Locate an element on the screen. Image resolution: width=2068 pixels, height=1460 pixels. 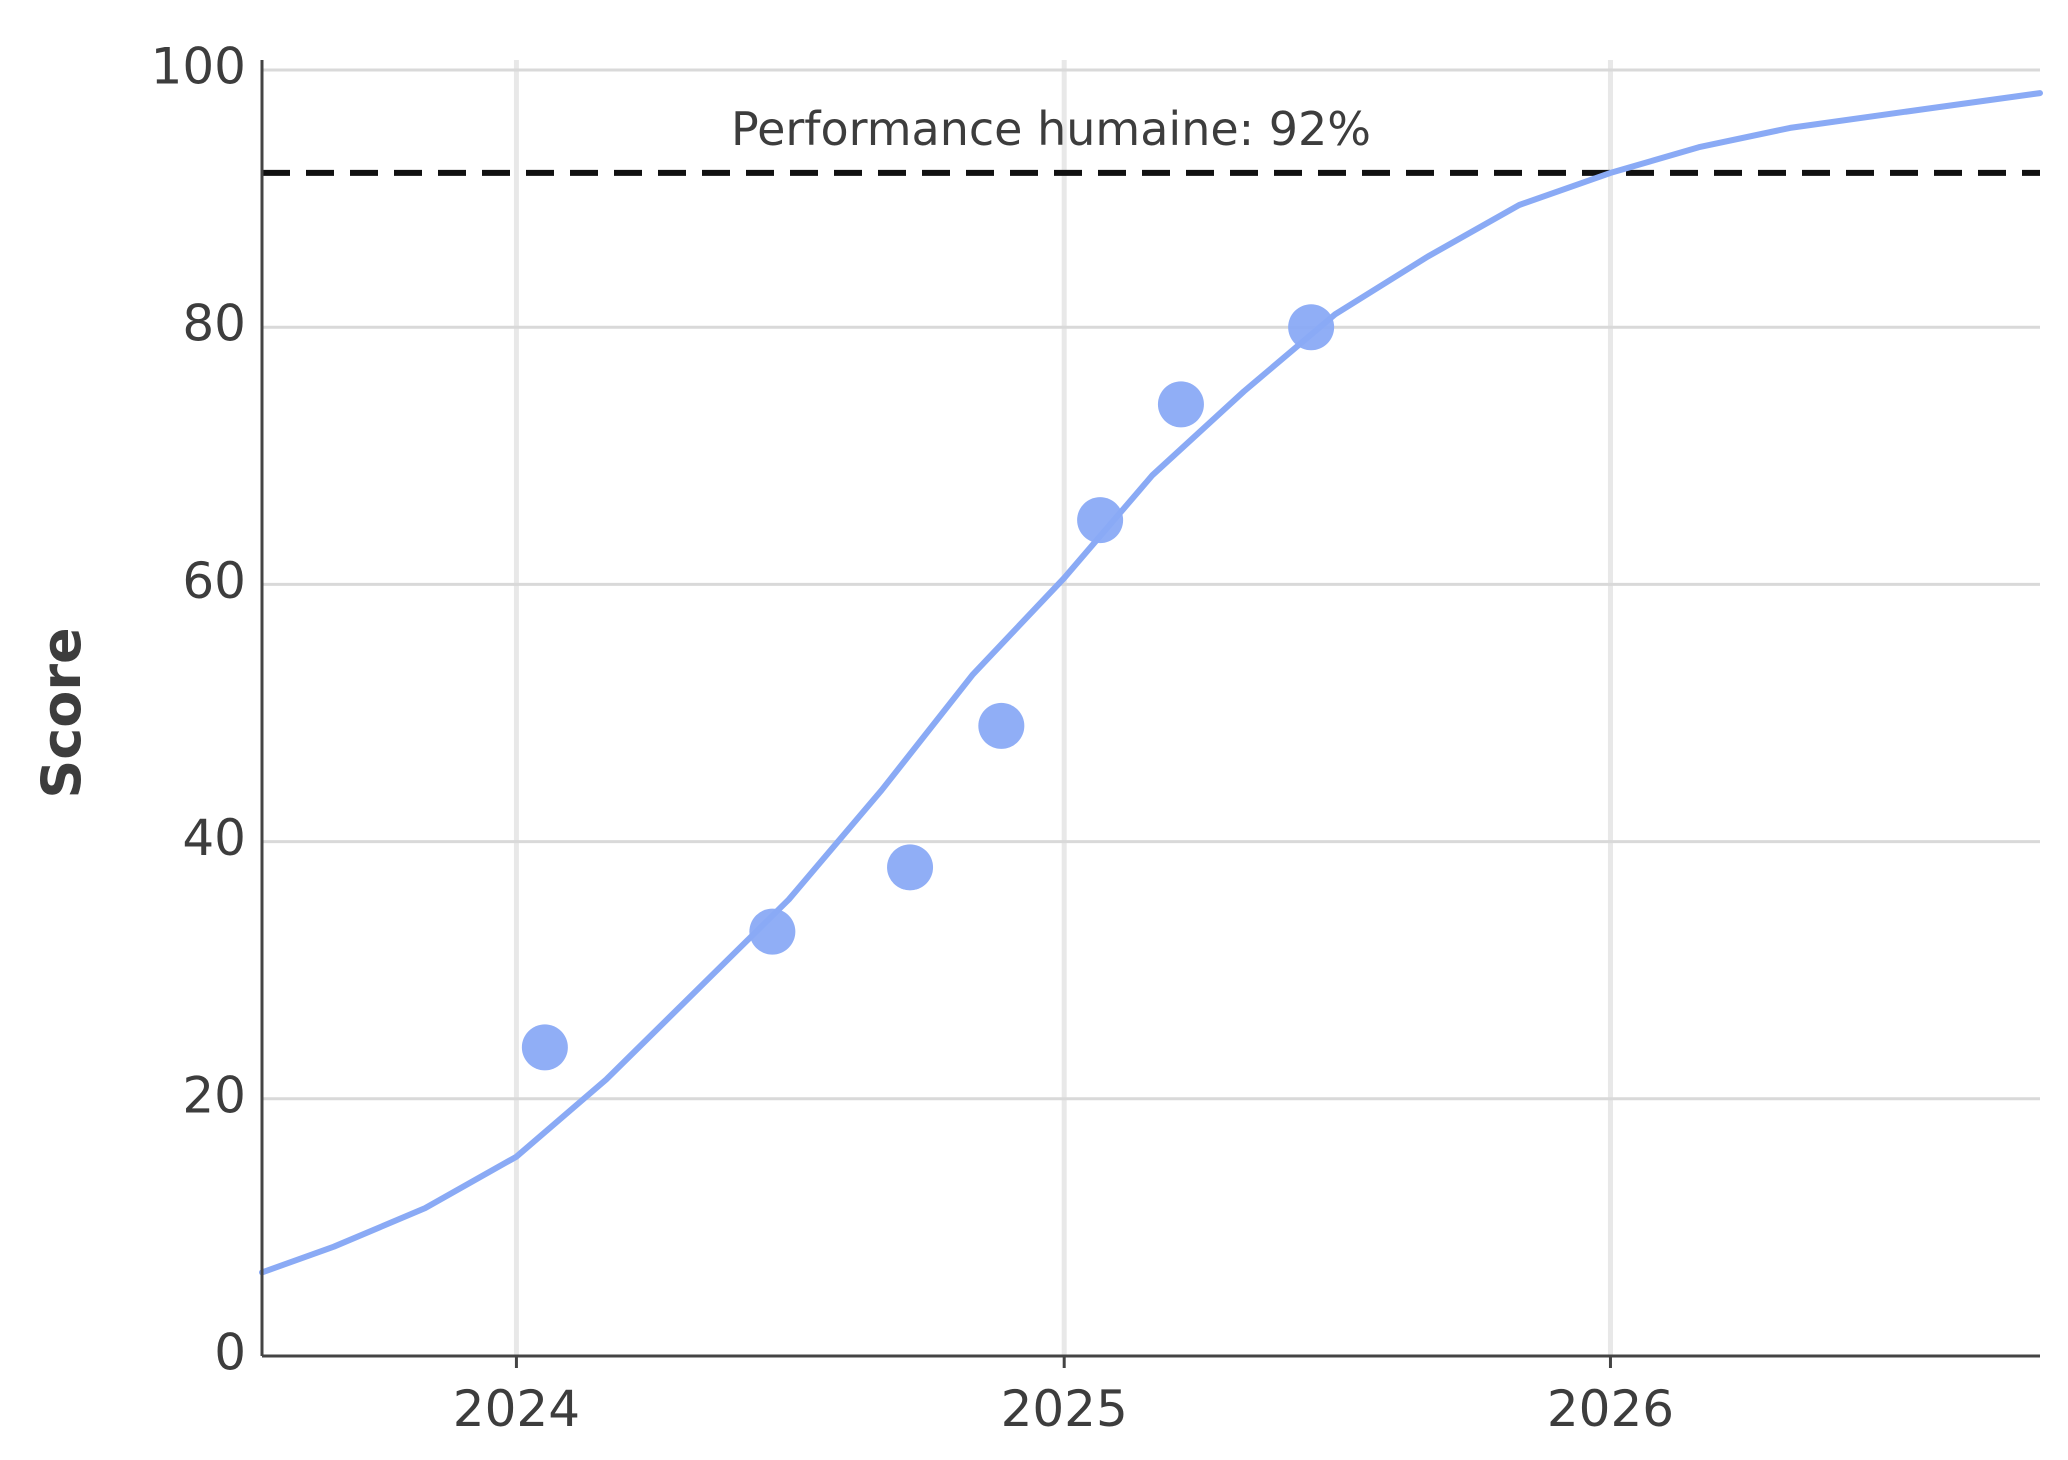
reference-line-label: Performance humaine: 92% is located at coordinates (1051, 129).